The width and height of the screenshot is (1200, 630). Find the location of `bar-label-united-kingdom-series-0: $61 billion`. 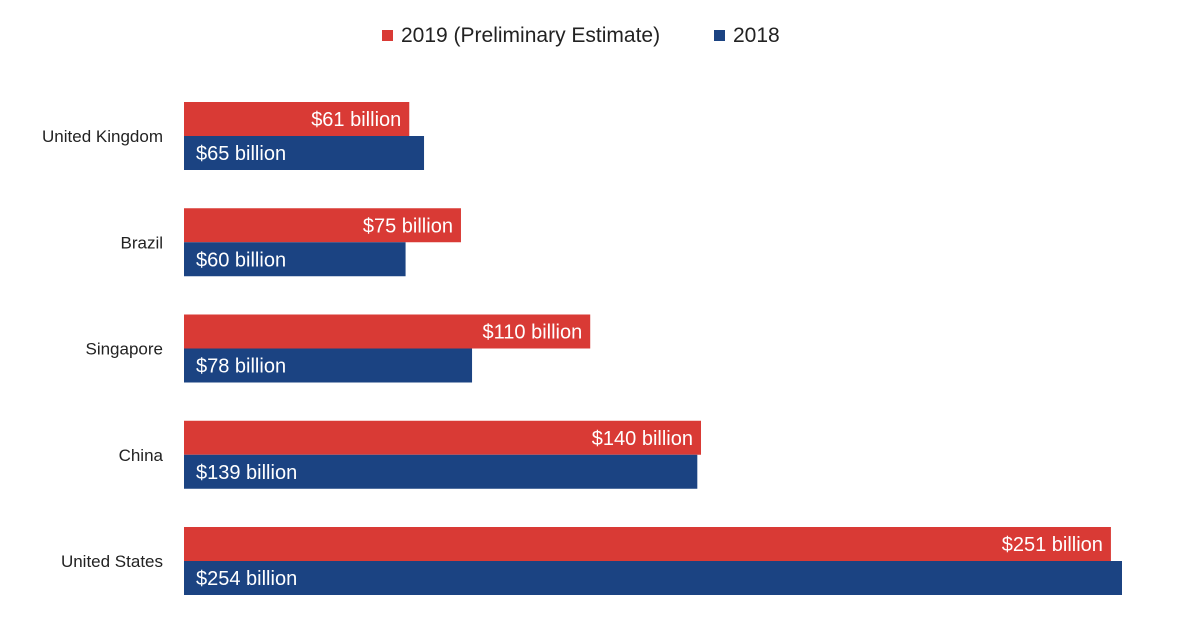

bar-label-united-kingdom-series-0: $61 billion is located at coordinates (356, 120).